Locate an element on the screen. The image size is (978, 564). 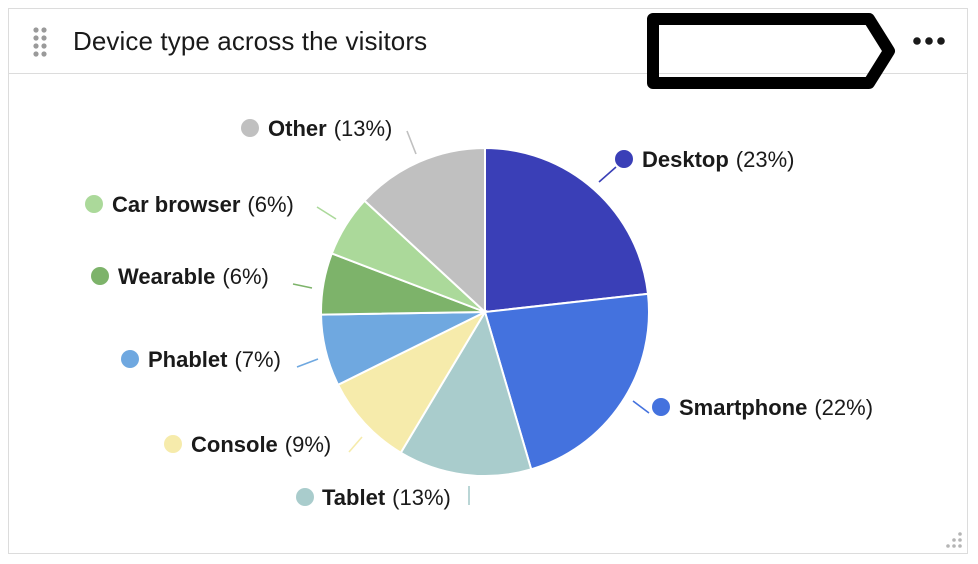
pie-slice-desktop is located at coordinates (567, 230).